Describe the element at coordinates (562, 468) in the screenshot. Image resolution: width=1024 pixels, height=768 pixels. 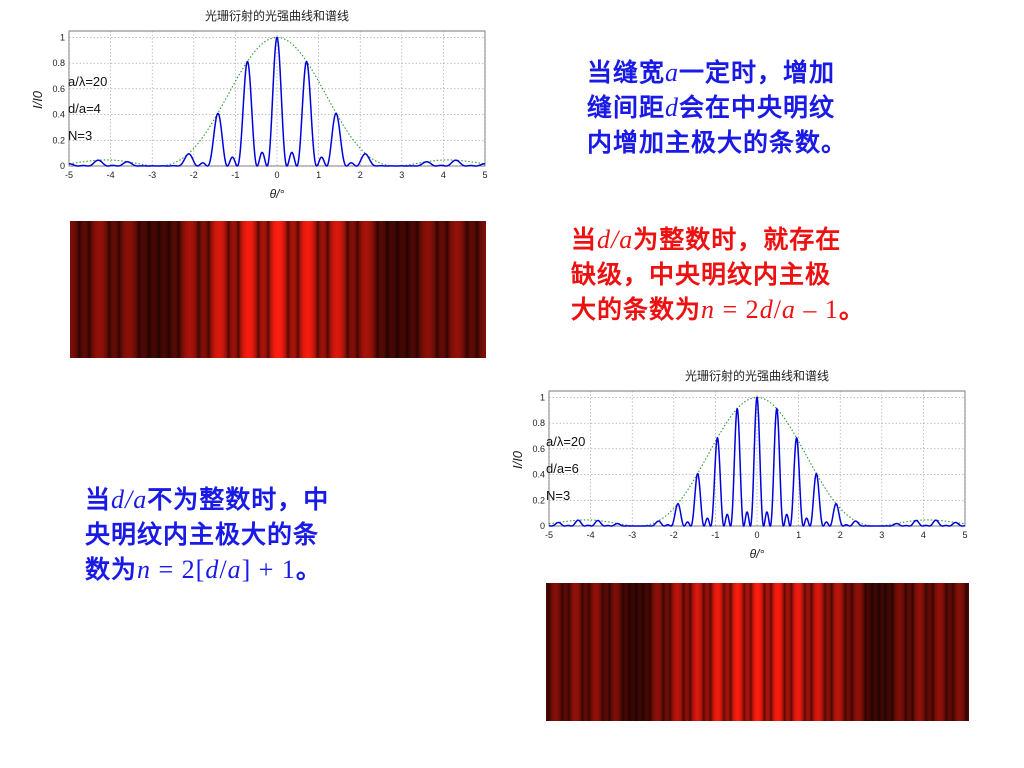
I see `chart-2-annotation-d-a: d/a=6` at that location.